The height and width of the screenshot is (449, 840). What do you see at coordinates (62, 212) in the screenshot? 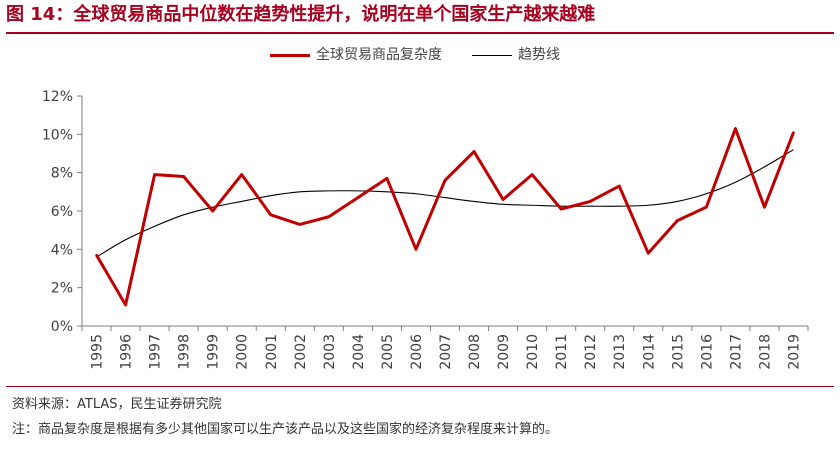
I see `y-tick-label: 6%` at bounding box center [62, 212].